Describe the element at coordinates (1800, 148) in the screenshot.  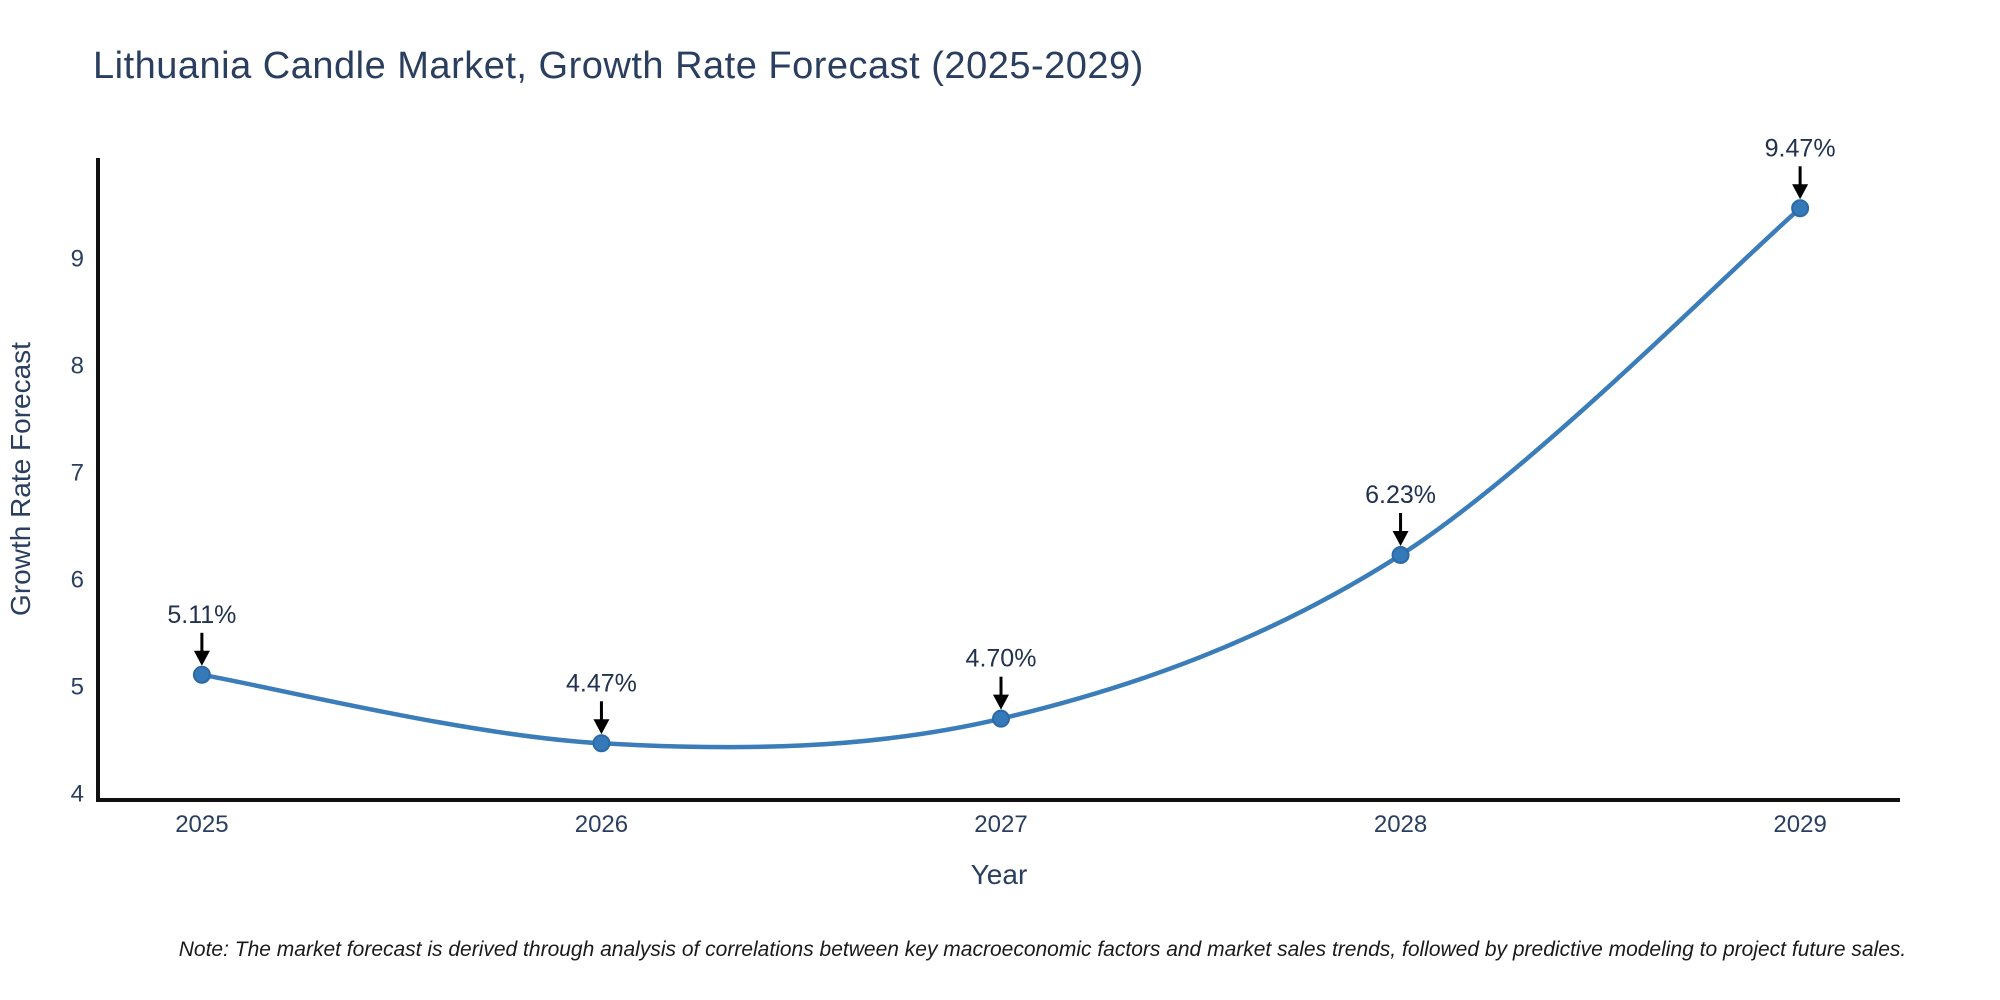
I see `annotation-label-2029: 9.47%` at that location.